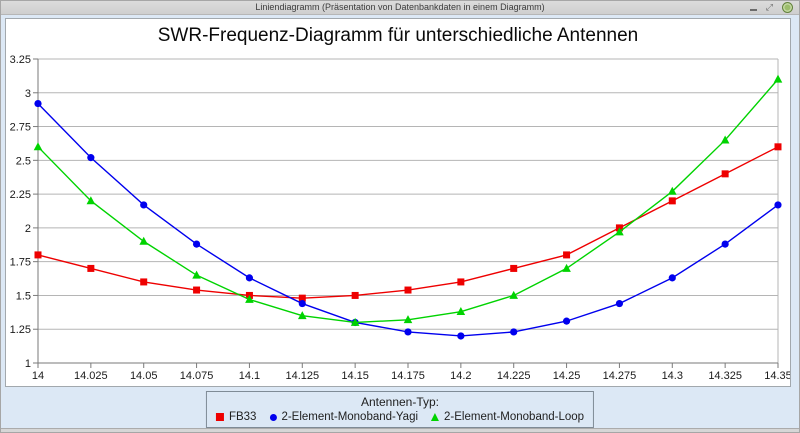 This screenshot has height=433, width=800. I want to click on x-tick-label: 14.25, so click(567, 376).